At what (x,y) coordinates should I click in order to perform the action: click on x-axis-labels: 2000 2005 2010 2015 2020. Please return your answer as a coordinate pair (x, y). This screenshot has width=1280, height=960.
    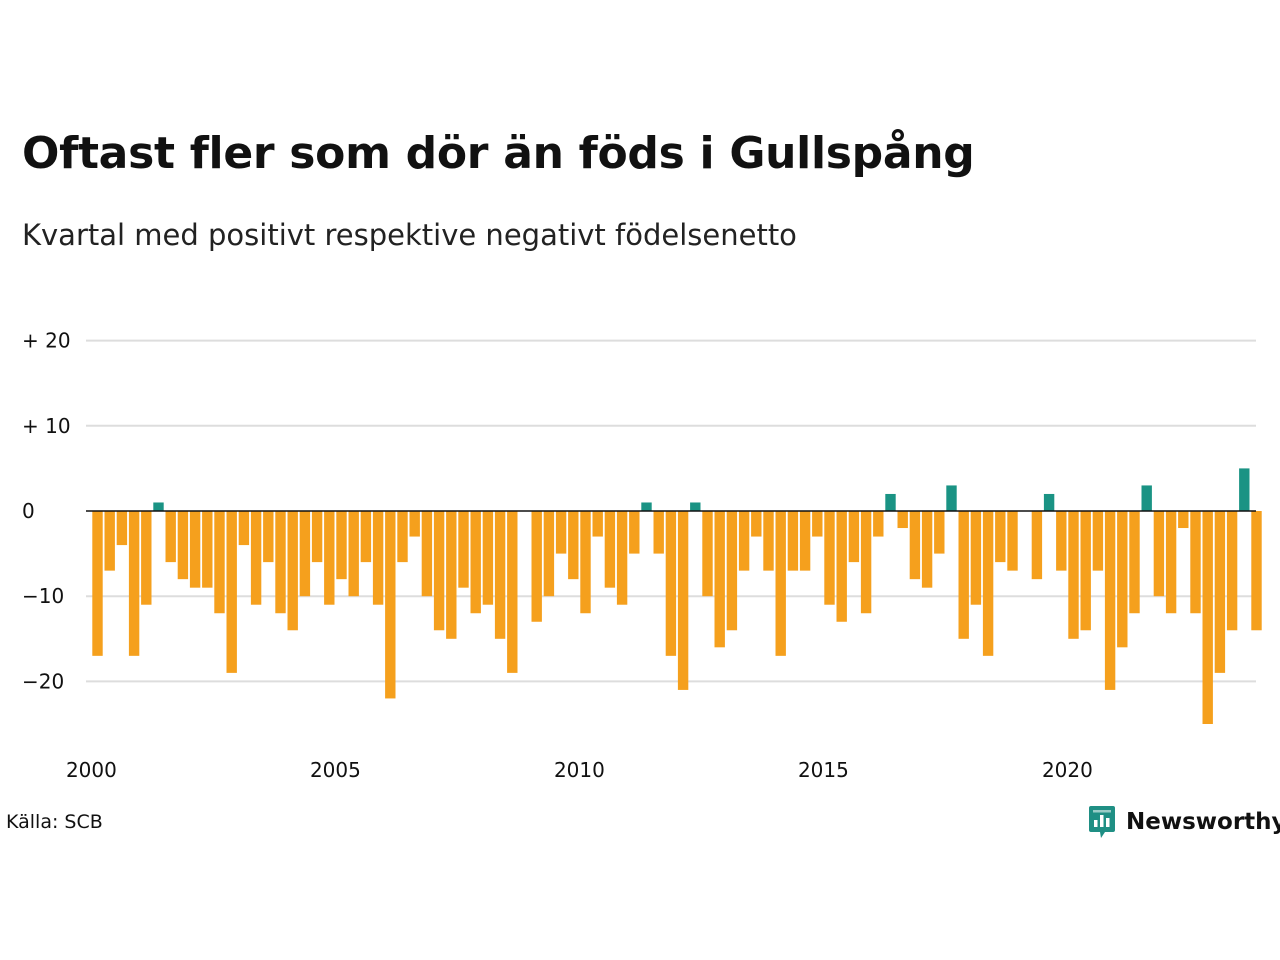
    Looking at the image, I should click on (579, 770).